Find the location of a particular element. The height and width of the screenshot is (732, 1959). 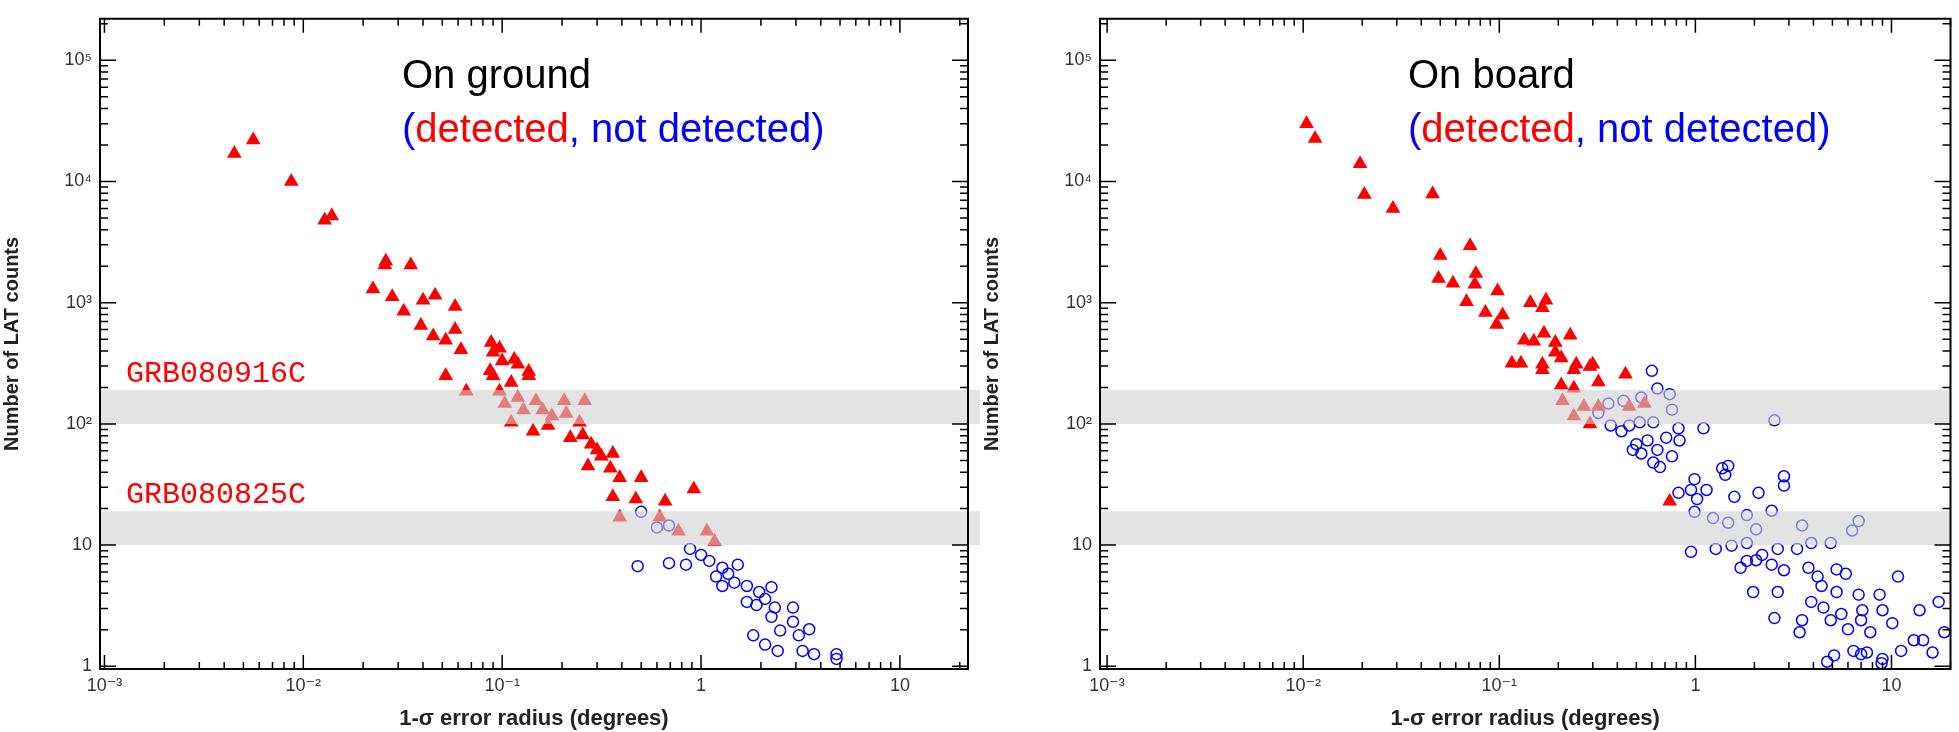

text: detected is located at coordinates (492, 128).